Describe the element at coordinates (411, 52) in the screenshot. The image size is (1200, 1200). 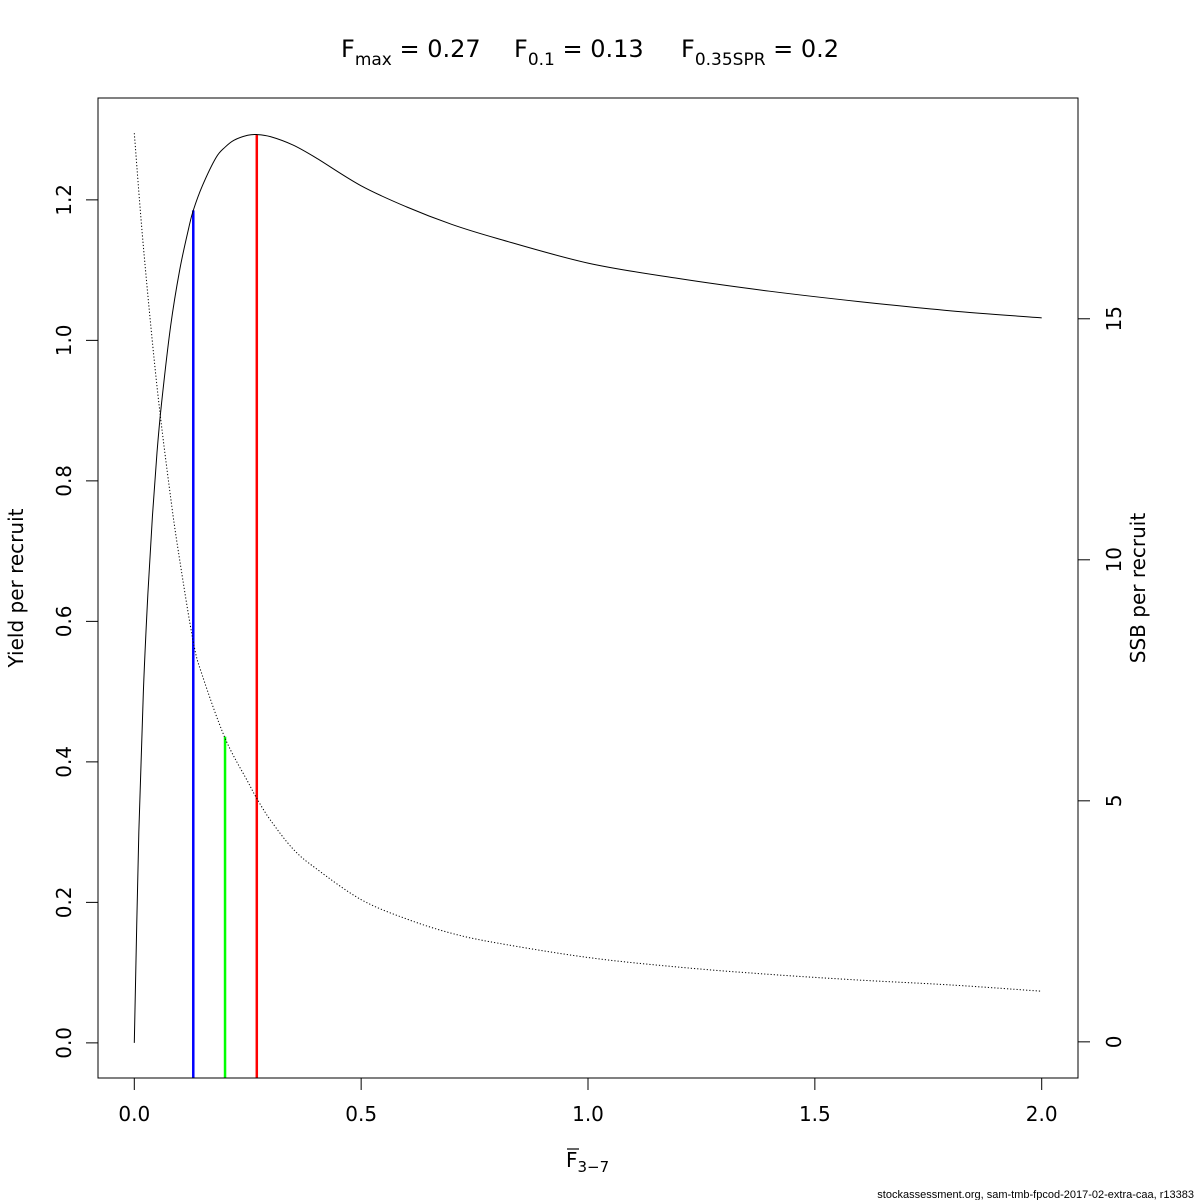
I see `title-fmax: Fmax = 0.27` at that location.